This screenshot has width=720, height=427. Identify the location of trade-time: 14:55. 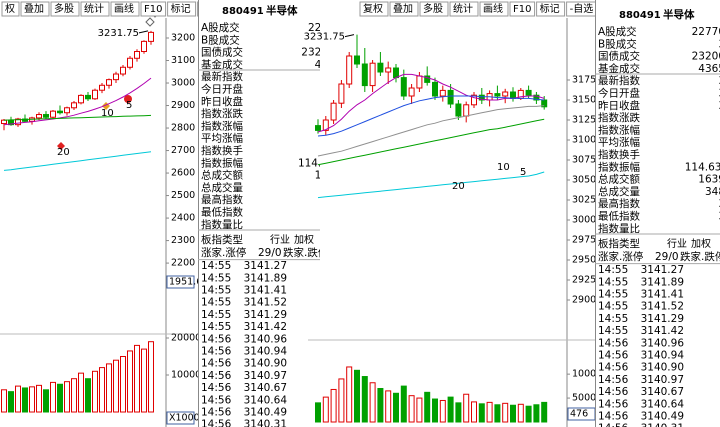
(613, 270).